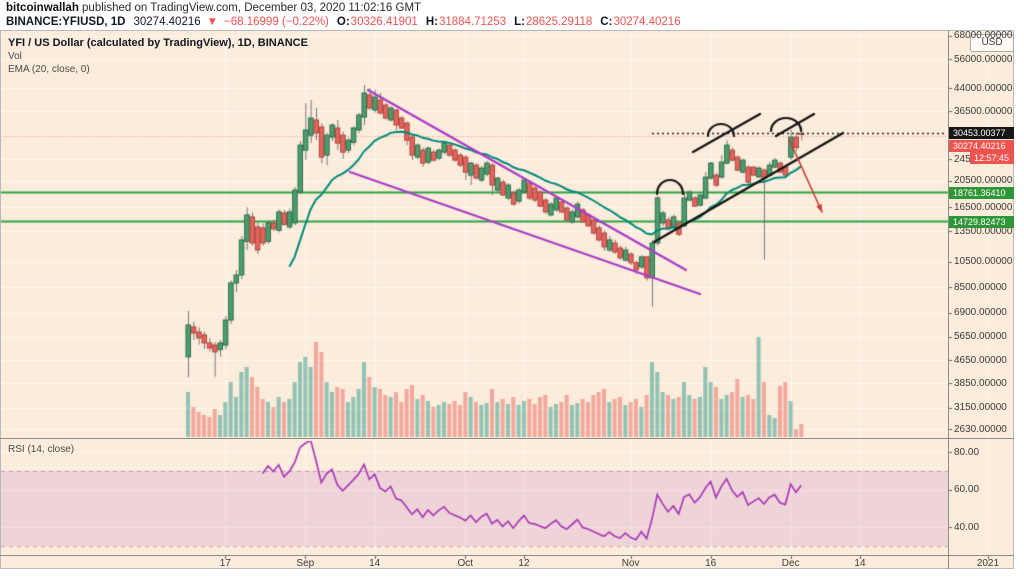 The image size is (1024, 583). I want to click on time-axis-divider, so click(507, 555).